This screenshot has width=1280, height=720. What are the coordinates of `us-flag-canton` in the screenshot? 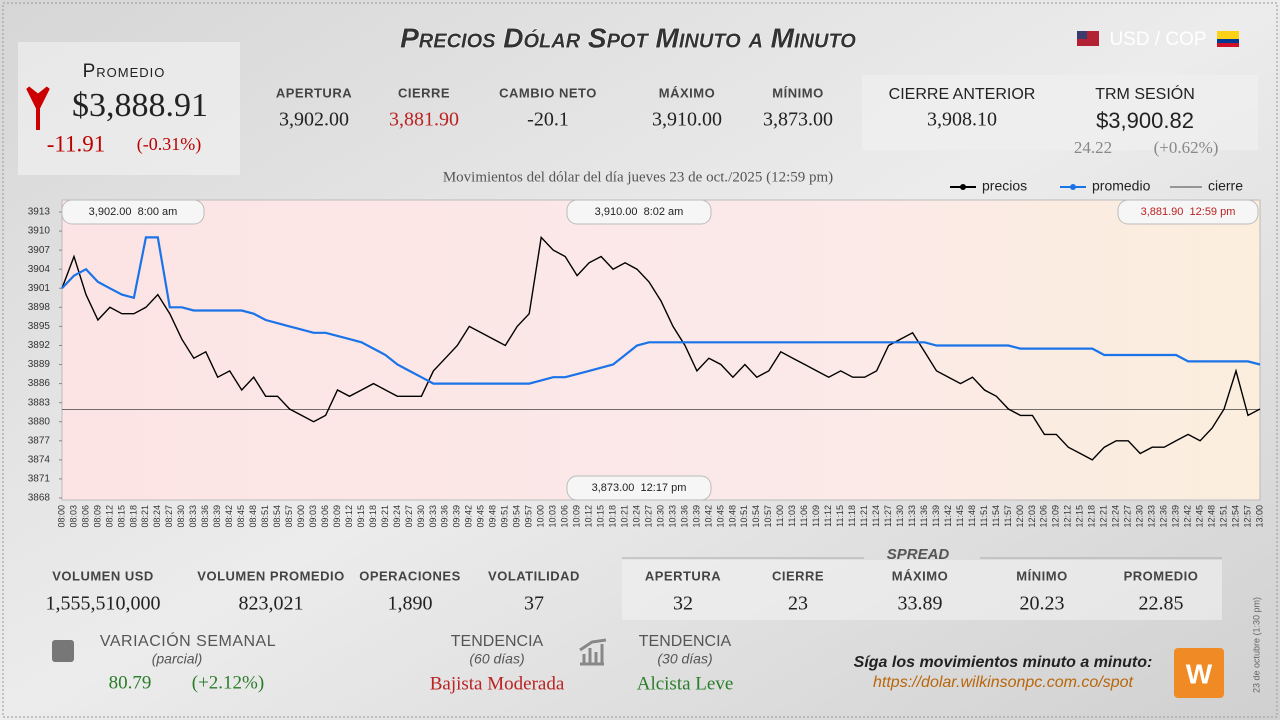 It's located at (1082, 35).